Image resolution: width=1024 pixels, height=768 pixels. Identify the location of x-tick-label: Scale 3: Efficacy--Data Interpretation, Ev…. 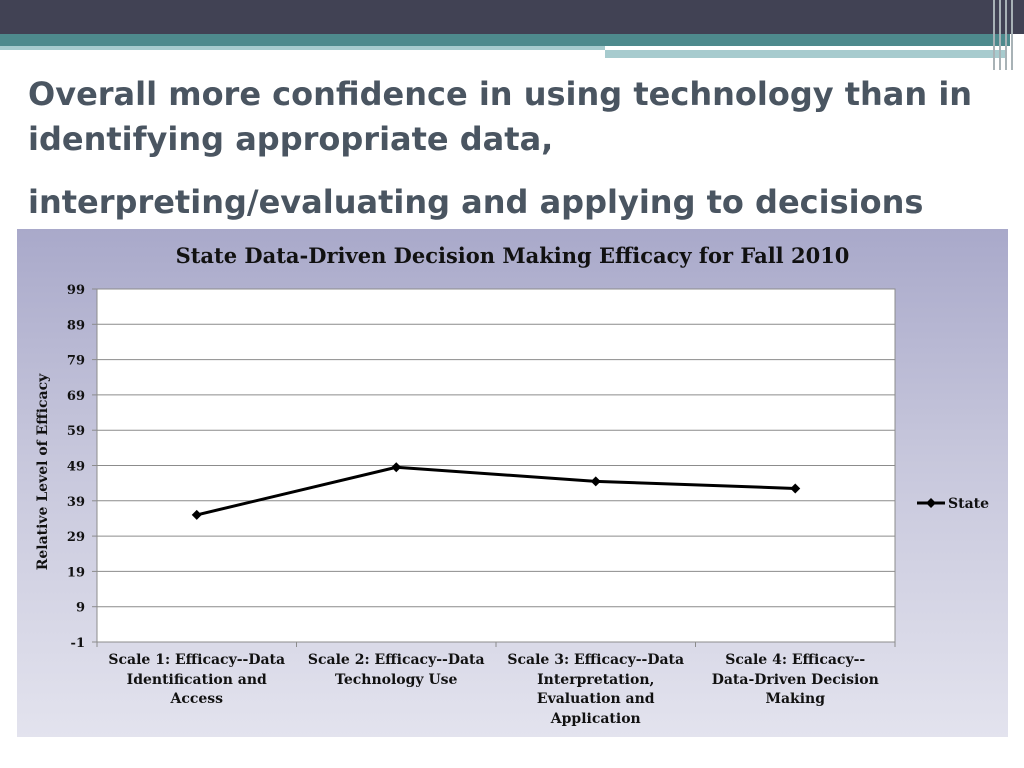
(596, 690).